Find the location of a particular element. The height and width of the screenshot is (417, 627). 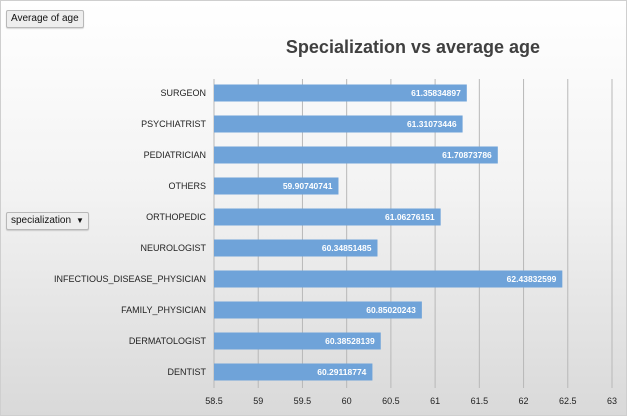

category-label: SURGEON is located at coordinates (183, 93).